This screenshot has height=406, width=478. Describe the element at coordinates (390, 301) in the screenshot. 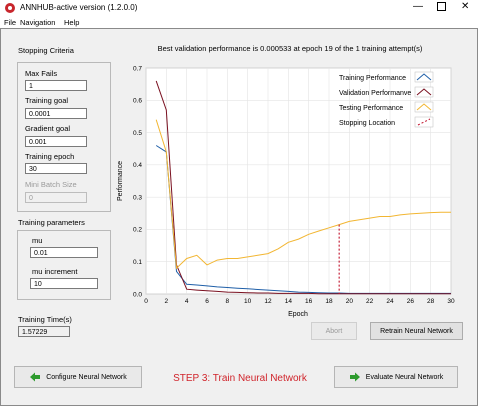

I see `x-tick-label: 24` at that location.